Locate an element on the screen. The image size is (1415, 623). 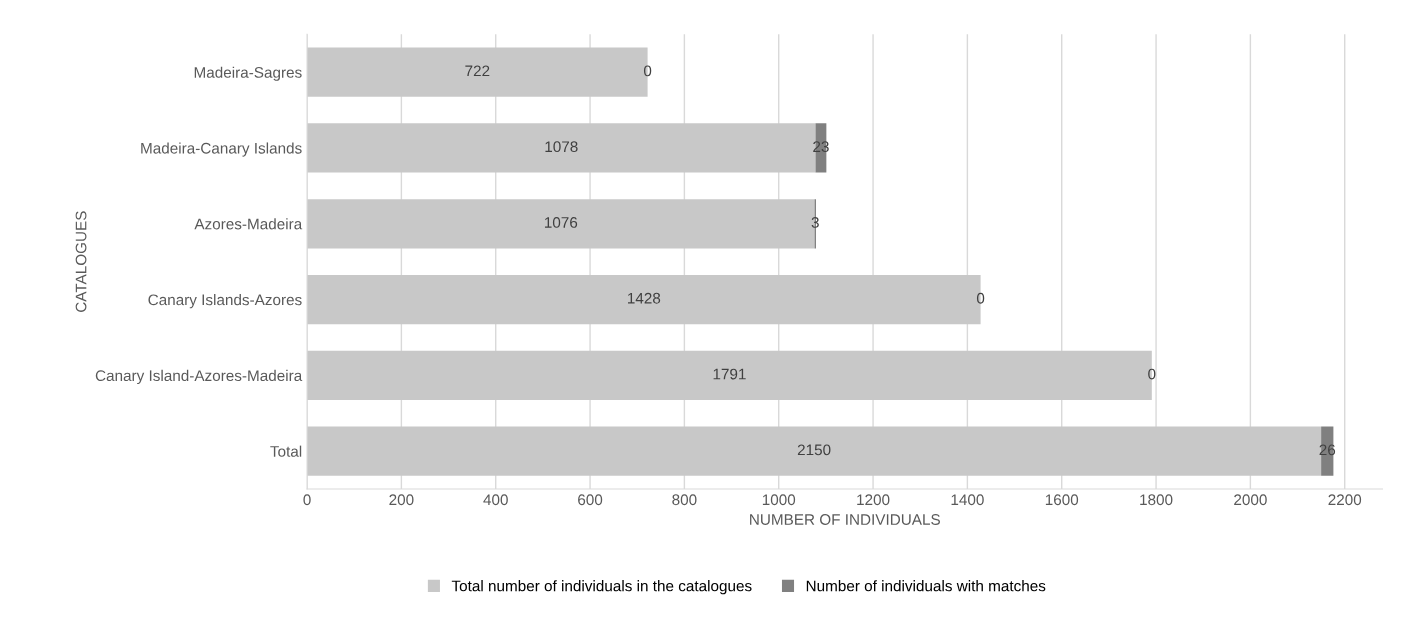
data-label: 1078 is located at coordinates (561, 147).